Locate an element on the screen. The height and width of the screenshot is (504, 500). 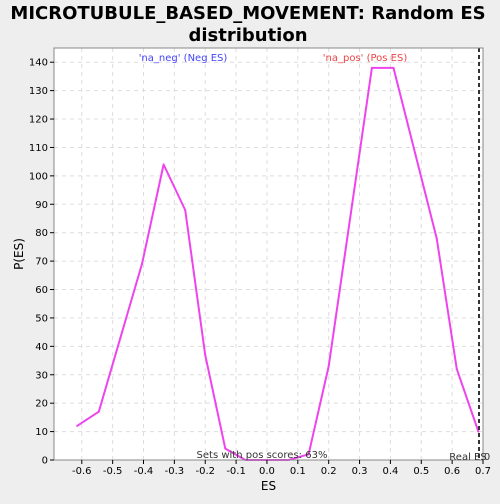
y-tick-label-3: 30 is located at coordinates (41, 375).